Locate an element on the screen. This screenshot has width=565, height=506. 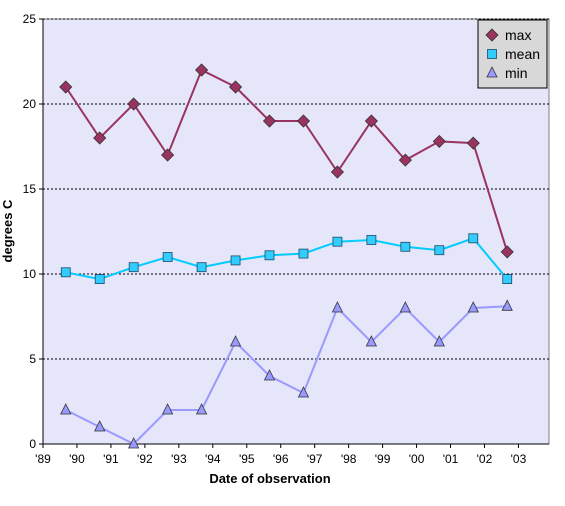
x-tick-label: '94 is located at coordinates (213, 459).